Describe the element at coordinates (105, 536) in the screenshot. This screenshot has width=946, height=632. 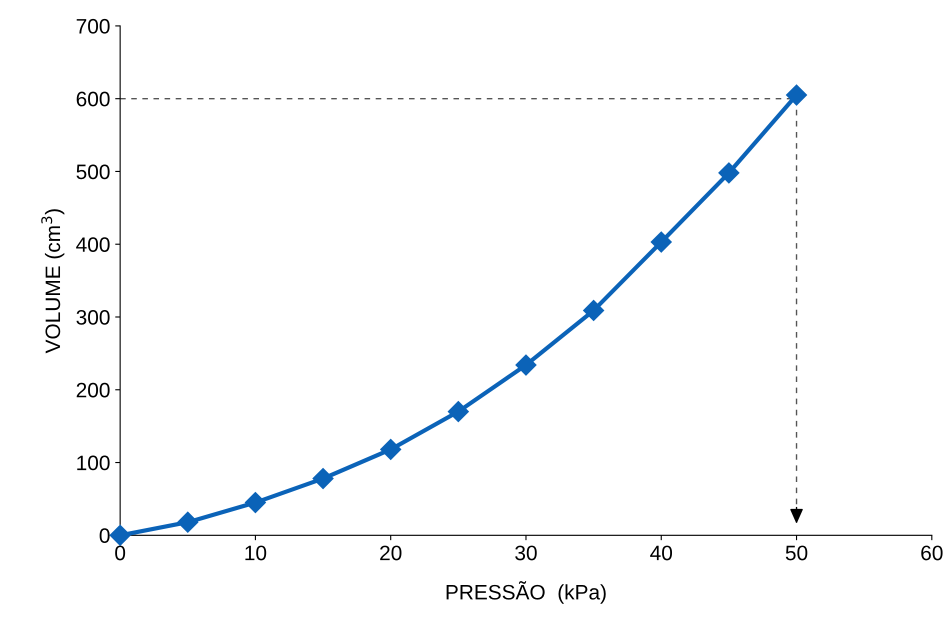
I see `y-tick-label: 0` at that location.